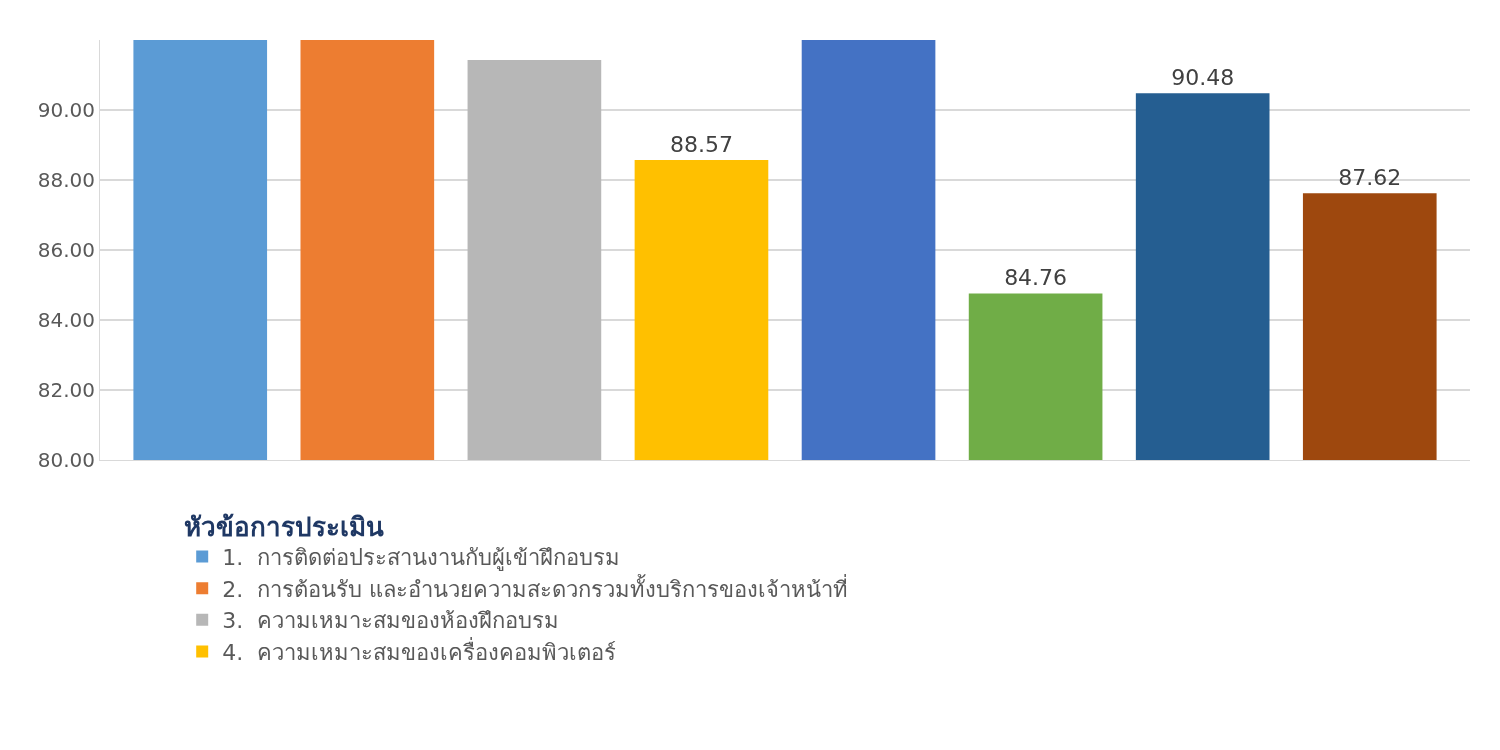 This screenshot has height=750, width=1500. I want to click on data-label: 90.48, so click(1203, 78).